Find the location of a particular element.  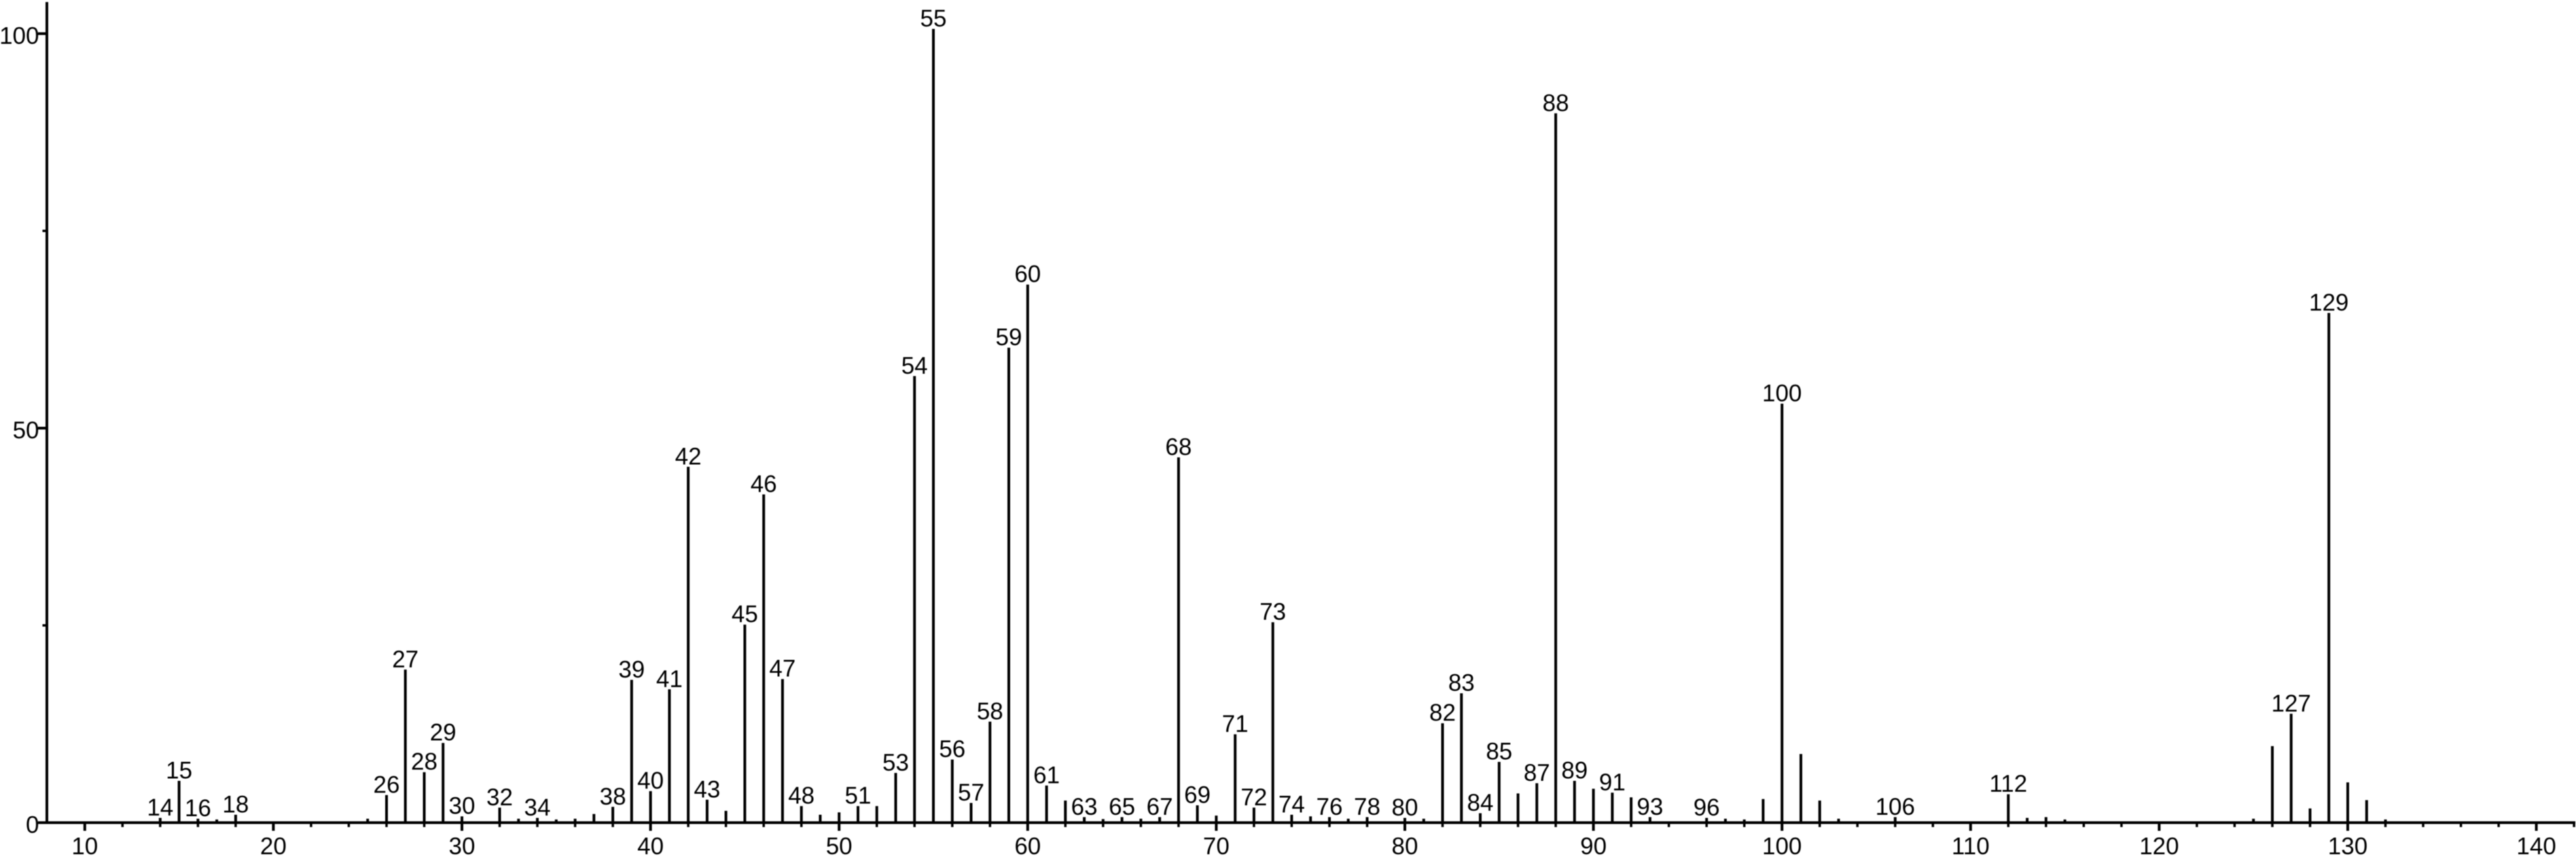

svg-text: 84 is located at coordinates (1481, 803).